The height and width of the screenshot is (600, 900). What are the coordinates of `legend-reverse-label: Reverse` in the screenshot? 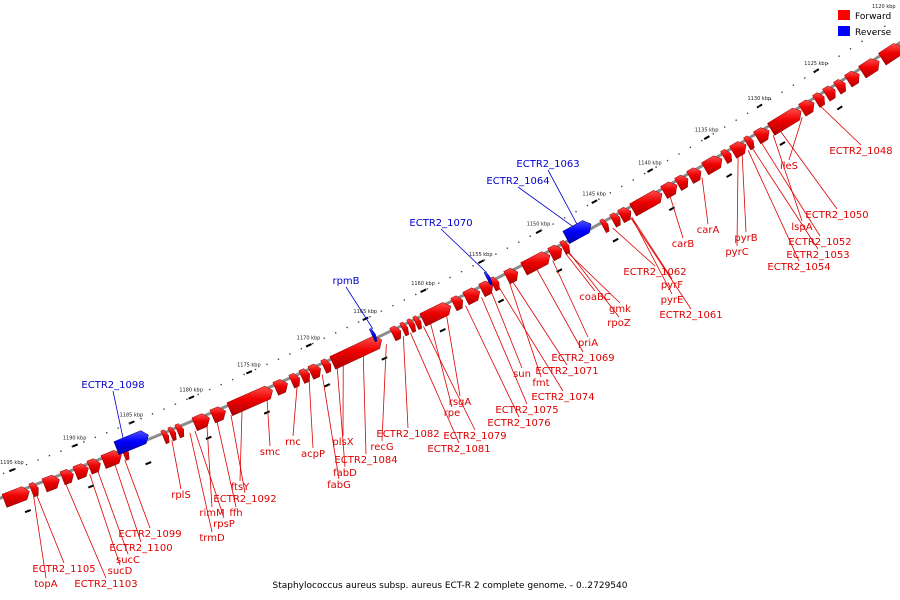 It's located at (873, 33).